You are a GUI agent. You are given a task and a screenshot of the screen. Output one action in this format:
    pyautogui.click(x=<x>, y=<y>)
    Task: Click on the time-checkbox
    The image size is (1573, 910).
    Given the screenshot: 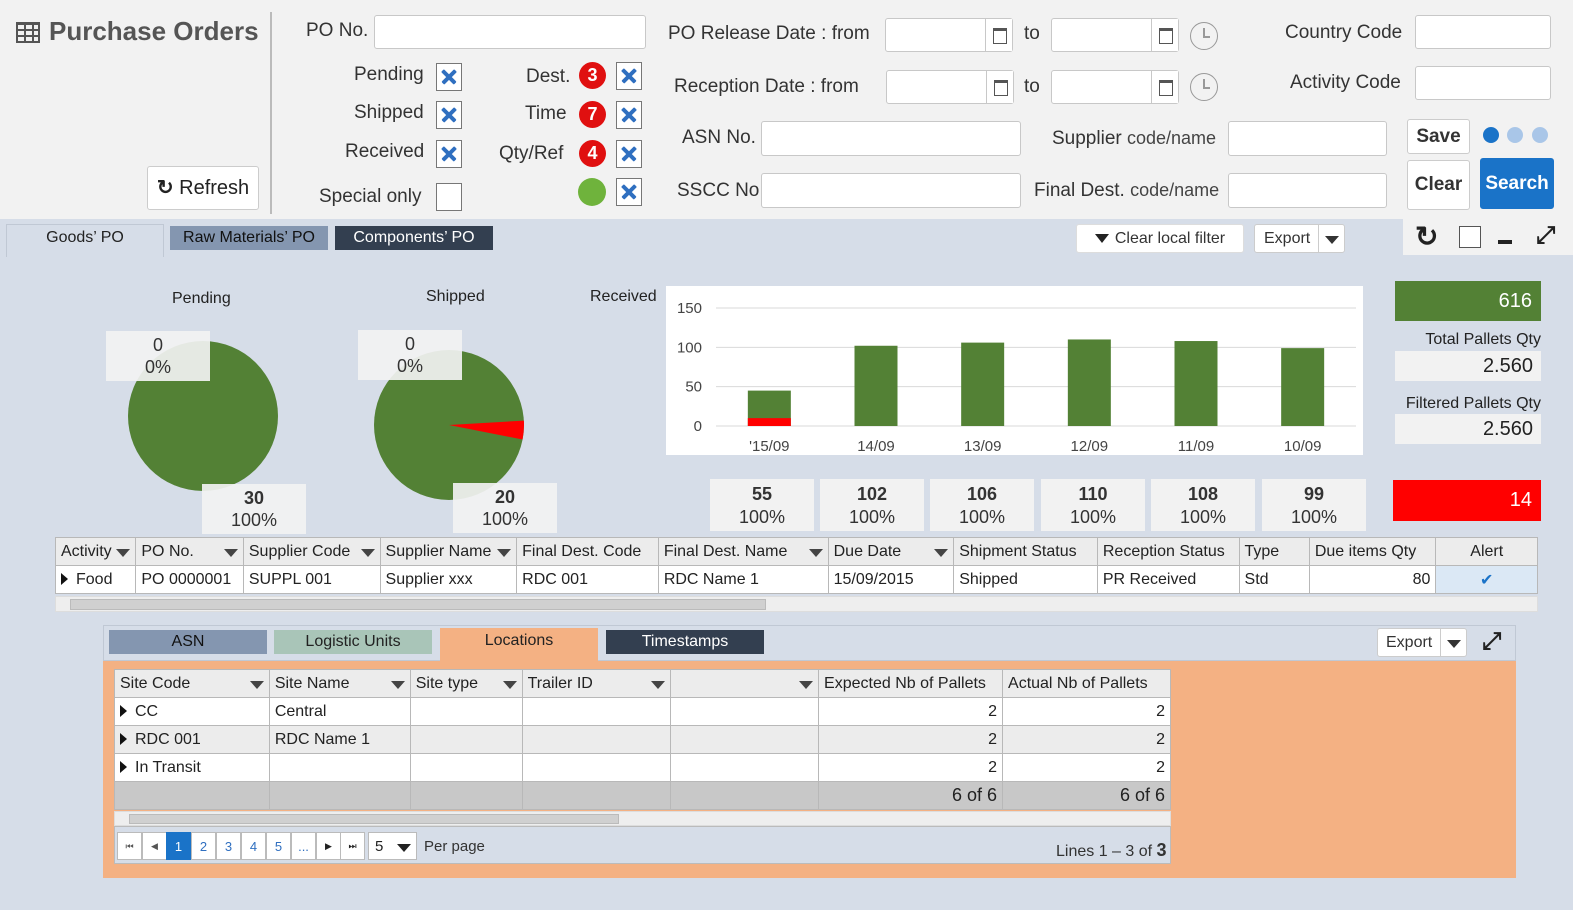 What is the action you would take?
    pyautogui.click(x=629, y=115)
    